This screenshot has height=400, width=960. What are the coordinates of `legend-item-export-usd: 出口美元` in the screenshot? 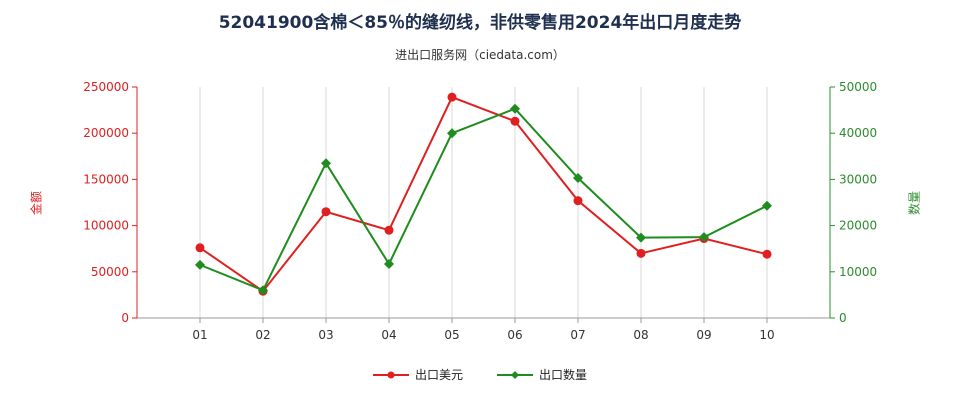 It's located at (417, 374).